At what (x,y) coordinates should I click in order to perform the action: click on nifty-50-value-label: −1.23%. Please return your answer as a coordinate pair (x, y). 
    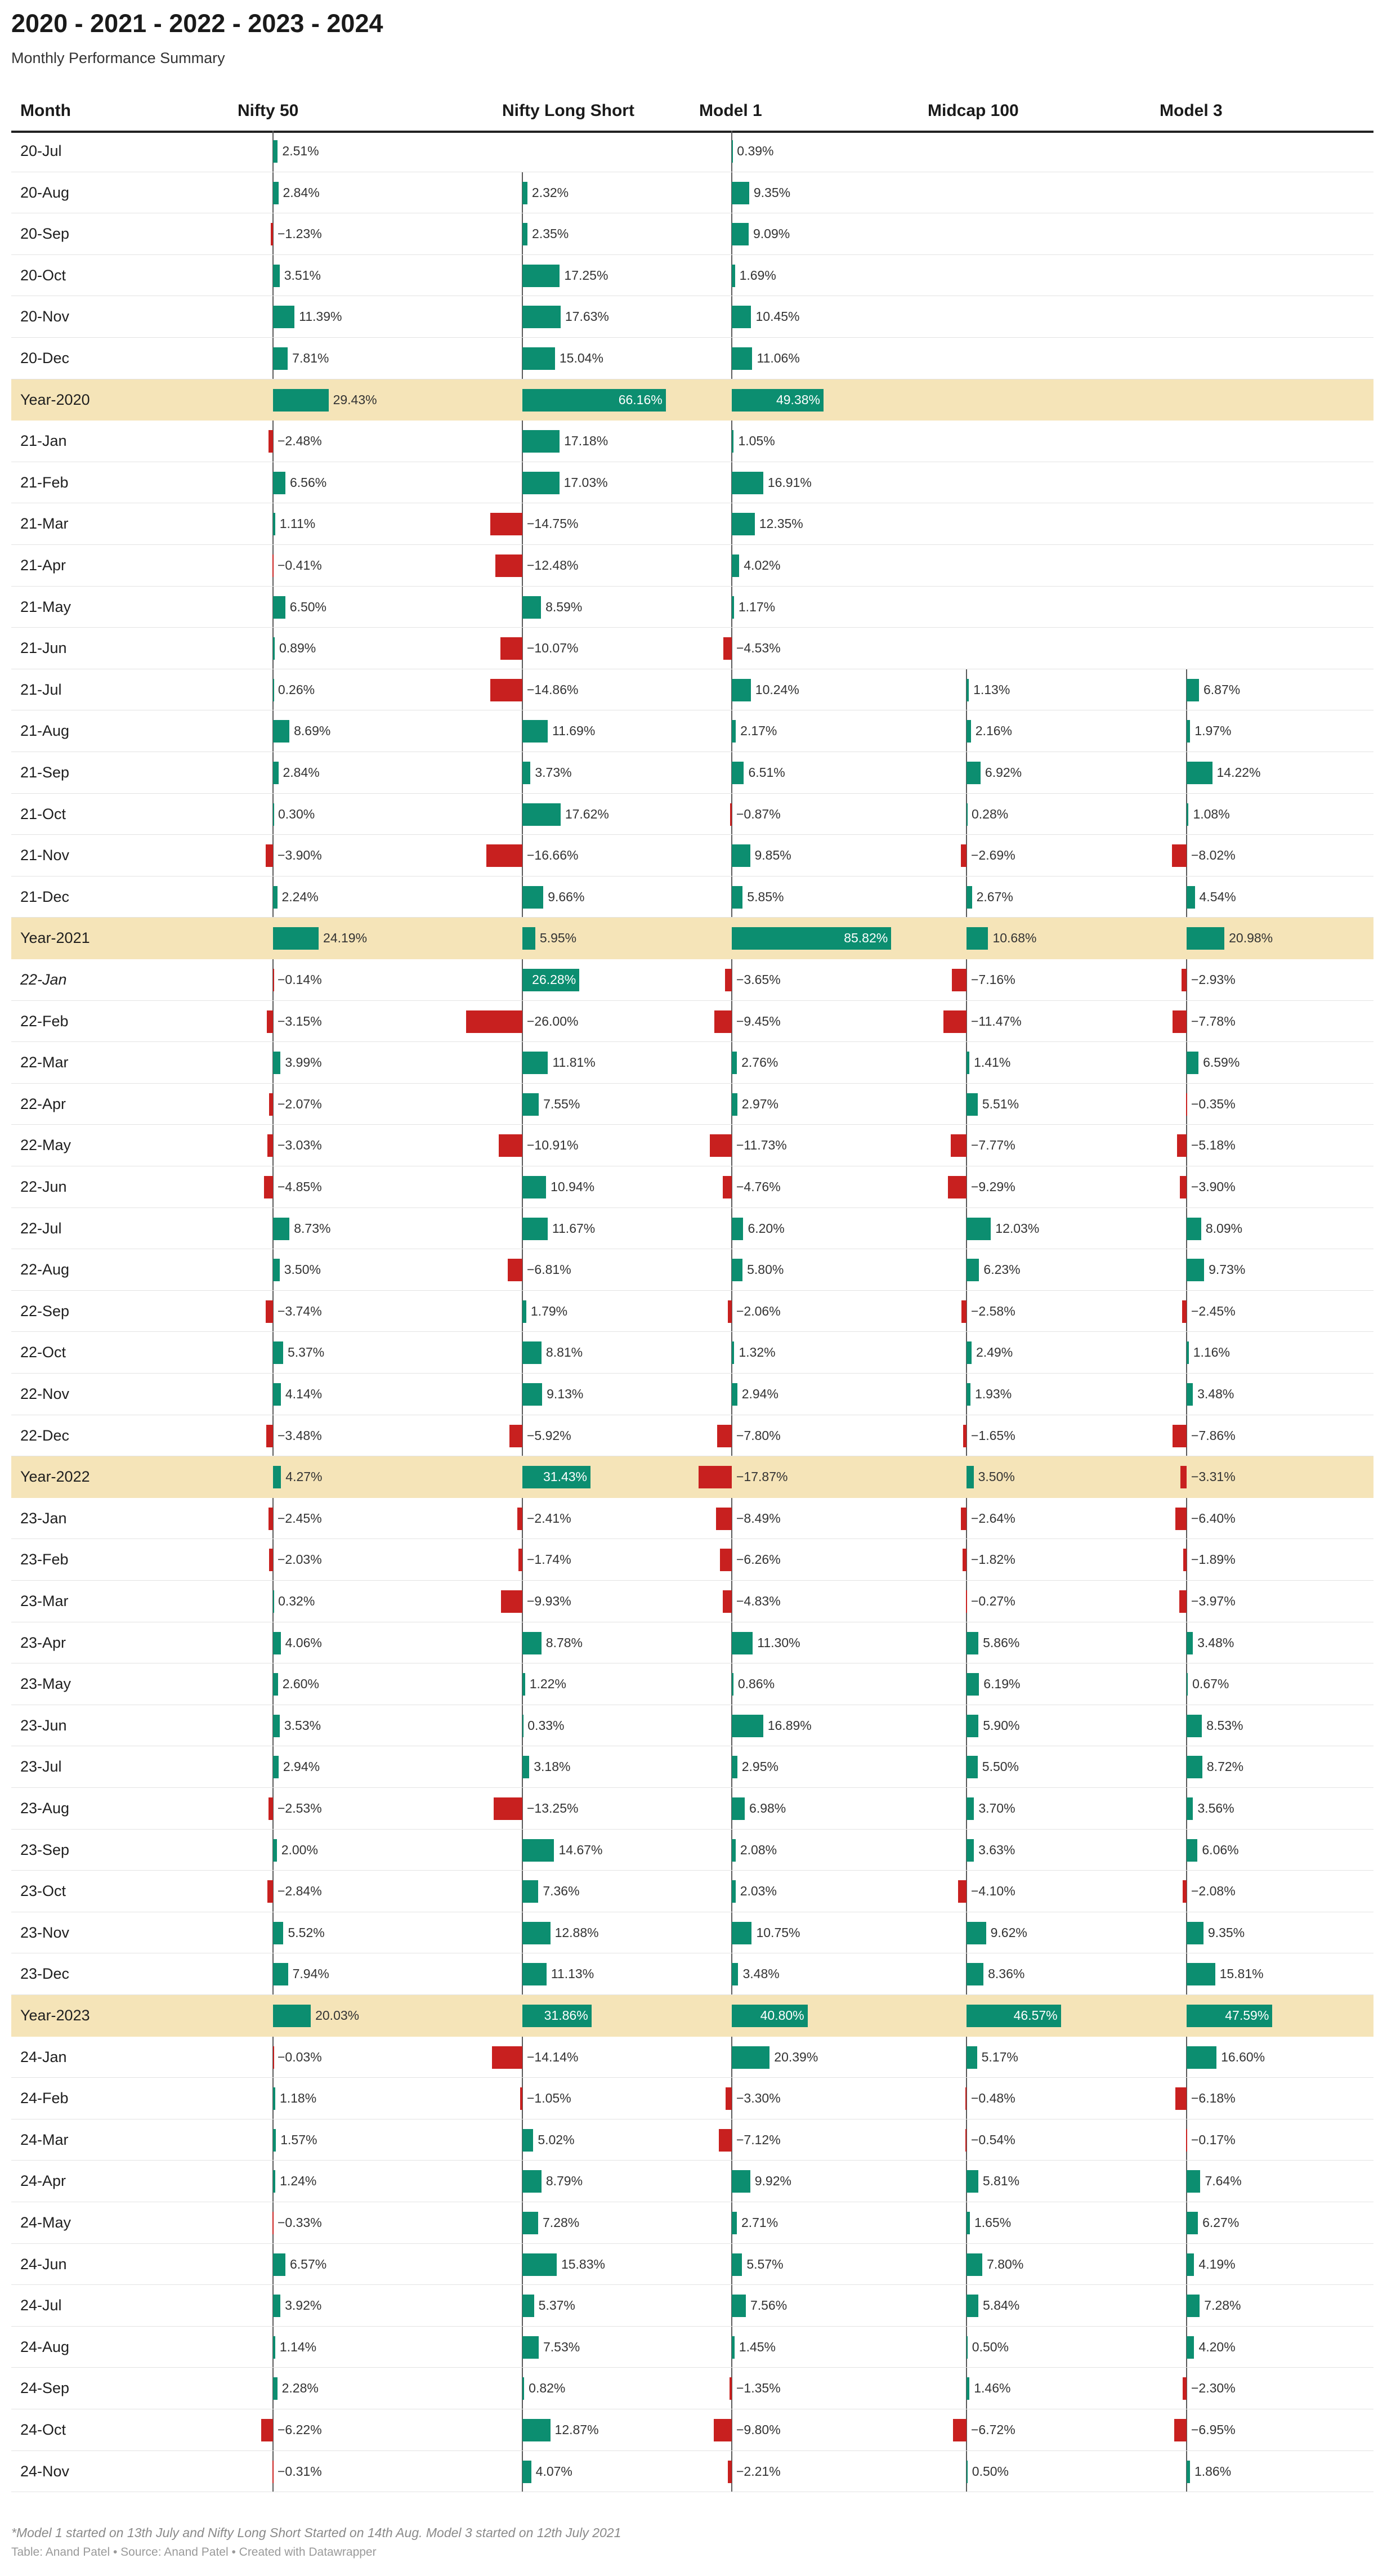
    Looking at the image, I should click on (300, 234).